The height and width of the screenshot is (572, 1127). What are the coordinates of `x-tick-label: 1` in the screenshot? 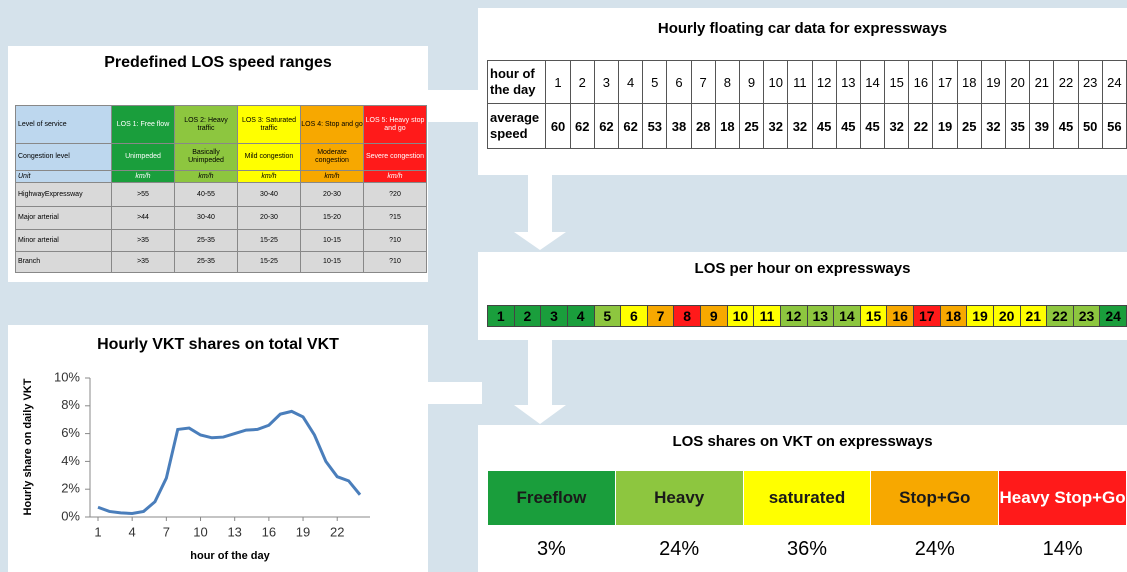 It's located at (97, 531).